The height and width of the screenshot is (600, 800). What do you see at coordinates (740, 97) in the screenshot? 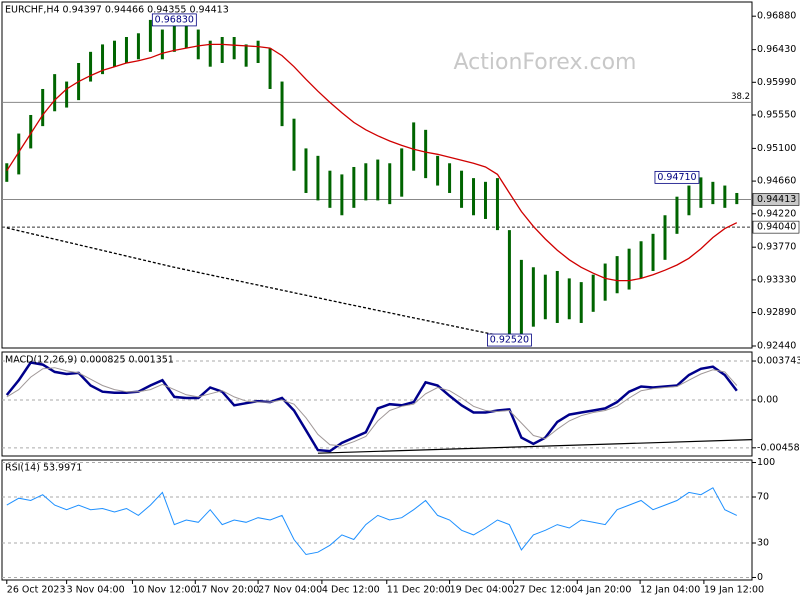
I see `level-name: 38.2` at bounding box center [740, 97].